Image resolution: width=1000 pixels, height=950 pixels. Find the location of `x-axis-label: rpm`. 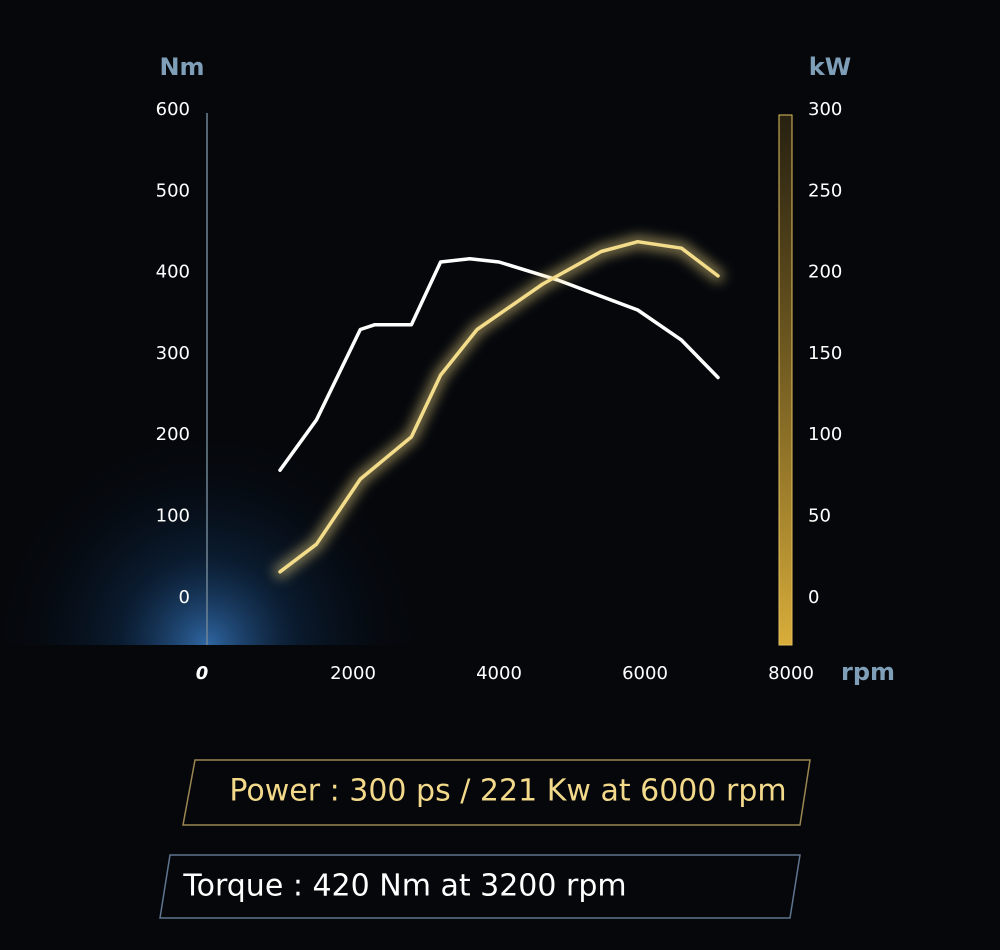

x-axis-label: rpm is located at coordinates (868, 672).